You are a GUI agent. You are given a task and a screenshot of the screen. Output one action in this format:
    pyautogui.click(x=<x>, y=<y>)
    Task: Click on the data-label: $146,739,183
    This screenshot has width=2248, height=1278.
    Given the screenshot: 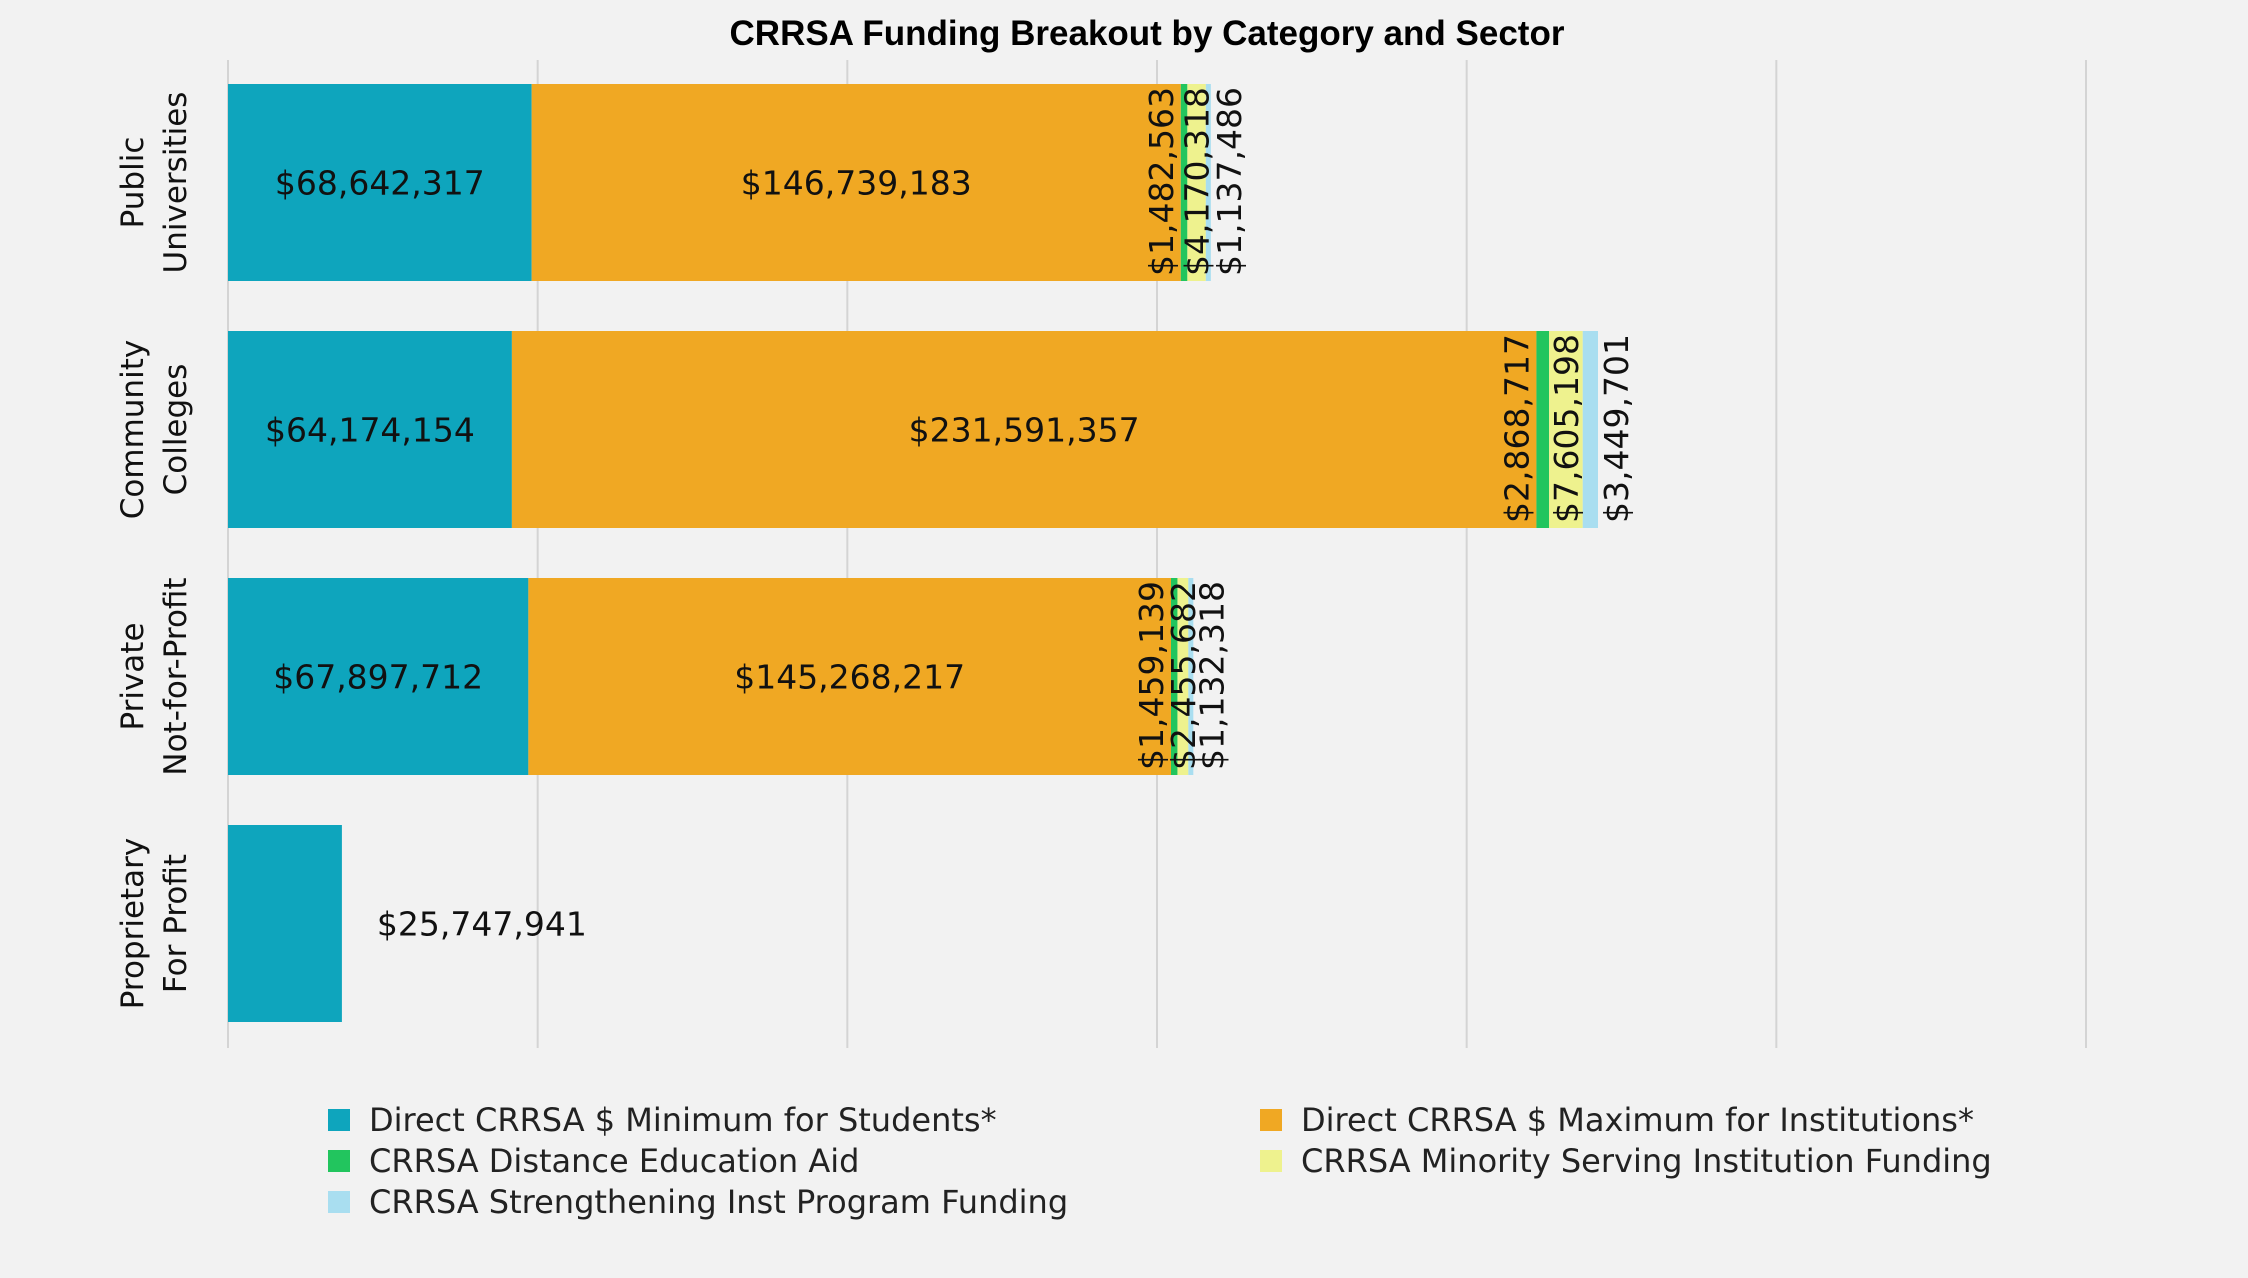 What is the action you would take?
    pyautogui.click(x=856, y=183)
    